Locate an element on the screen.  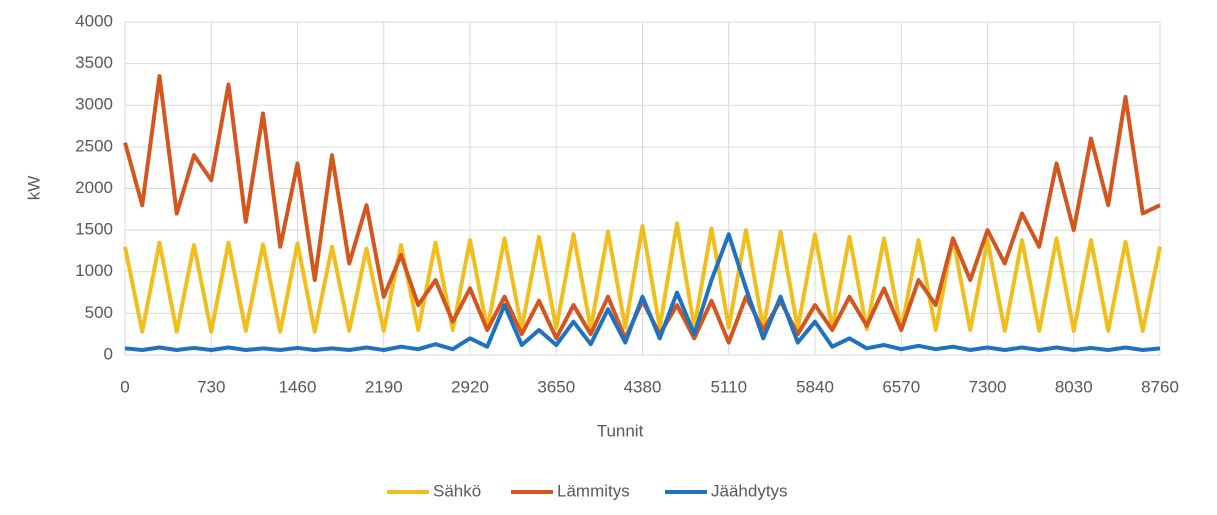
y-tick-label: 2500 is located at coordinates (94, 145).